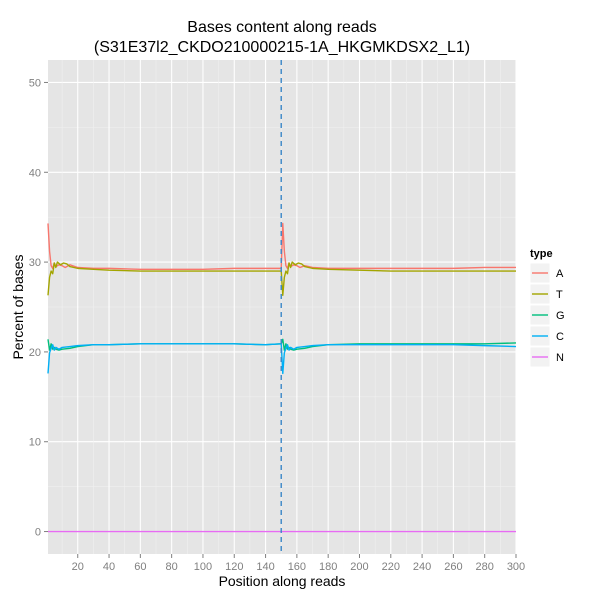 The image size is (600, 600). Describe the element at coordinates (38, 308) in the screenshot. I see `y-axis-ticks: 0 10 20 30 40 50` at that location.